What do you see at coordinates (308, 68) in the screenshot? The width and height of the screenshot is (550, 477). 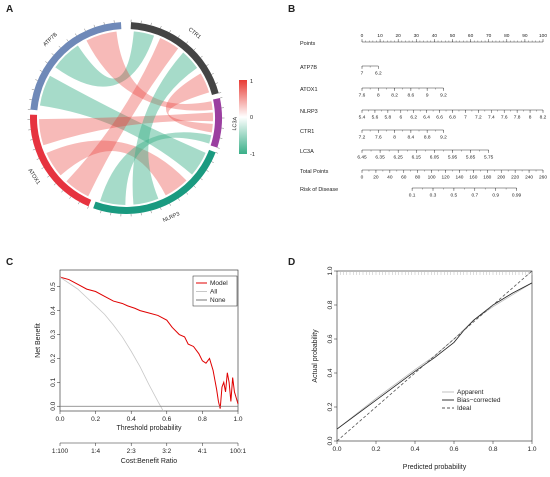 I see `nomogram-row-label-atp7b: ATP7B` at bounding box center [308, 68].